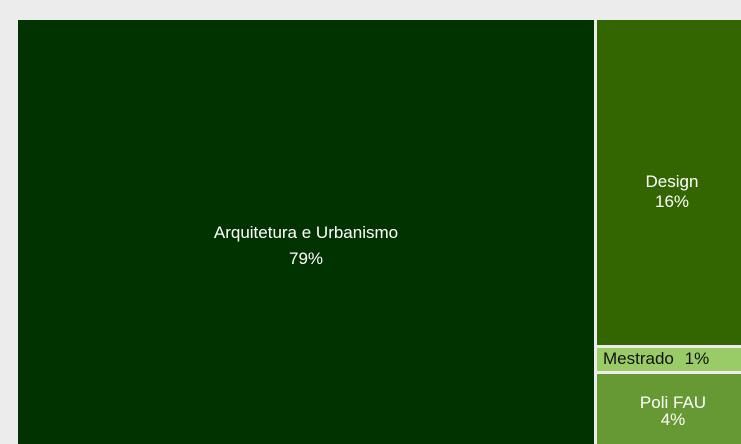 Image resolution: width=741 pixels, height=444 pixels. I want to click on tile-label-arquitetura-urbanismo: Arquitetura e Urbanismo 79%, so click(306, 245).